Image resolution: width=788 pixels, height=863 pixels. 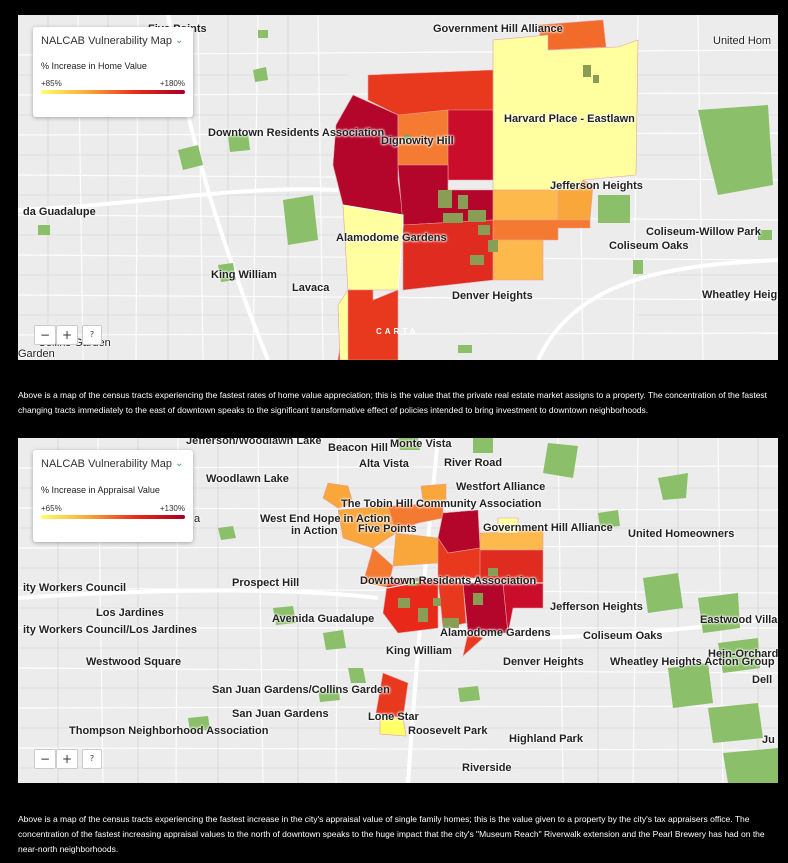 What do you see at coordinates (358, 448) in the screenshot?
I see `map-label: Beacon Hill` at bounding box center [358, 448].